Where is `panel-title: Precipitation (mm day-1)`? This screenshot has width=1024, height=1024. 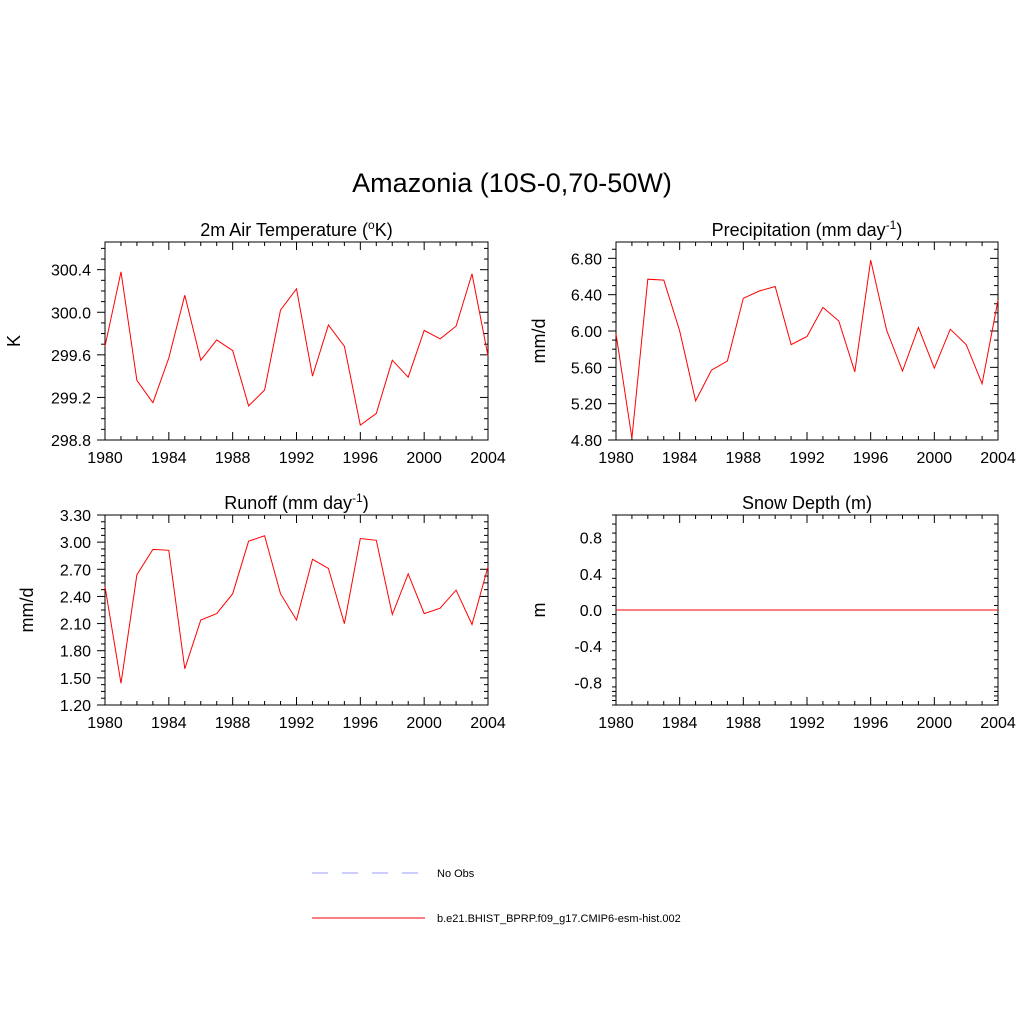 panel-title: Precipitation (mm day-1) is located at coordinates (807, 229).